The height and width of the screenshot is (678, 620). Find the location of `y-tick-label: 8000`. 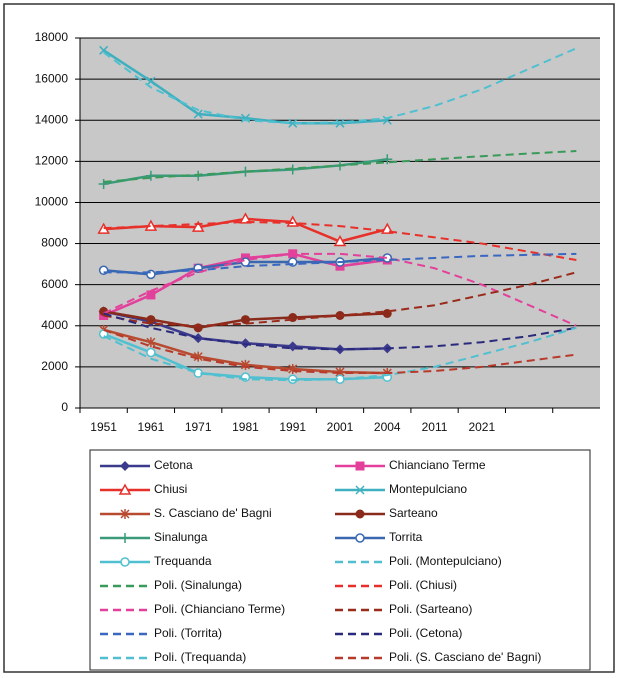

y-tick-label: 8000 is located at coordinates (54, 243).